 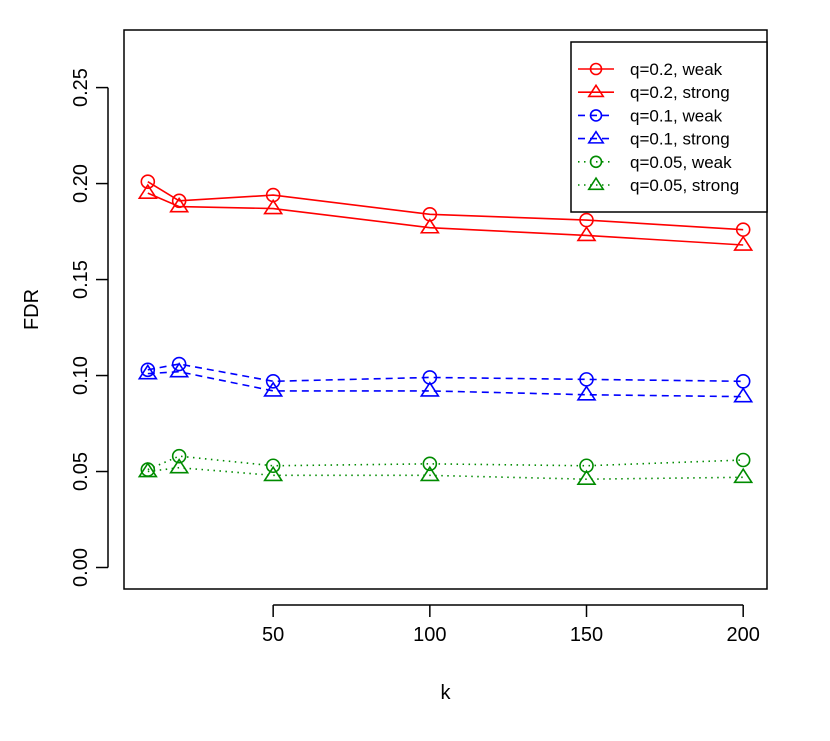 What do you see at coordinates (446, 693) in the screenshot?
I see `x-axis-title: k` at bounding box center [446, 693].